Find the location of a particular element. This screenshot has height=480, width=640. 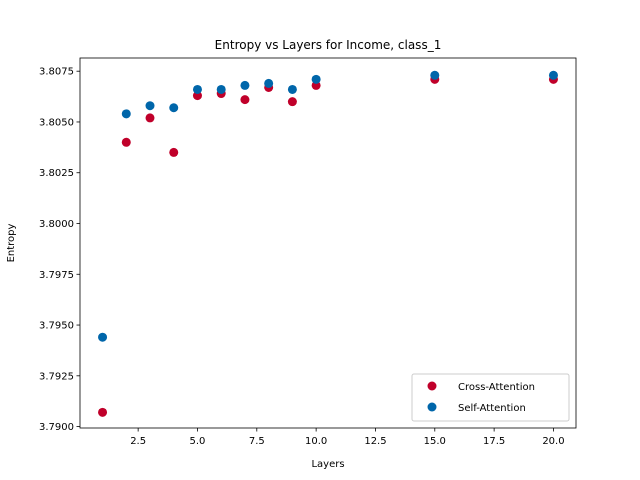

y-tick-label: 3.7925 is located at coordinates (56, 376).